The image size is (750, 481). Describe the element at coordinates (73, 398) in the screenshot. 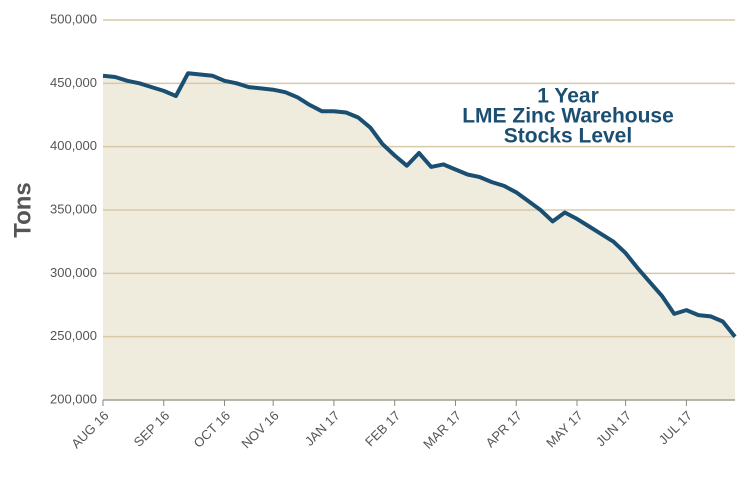

I see `y-tick-label: 200,000` at that location.